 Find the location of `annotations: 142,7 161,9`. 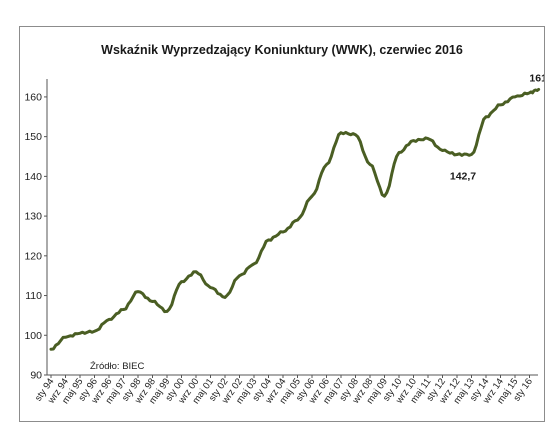

annotations: 142,7 161,9 is located at coordinates (497, 127).